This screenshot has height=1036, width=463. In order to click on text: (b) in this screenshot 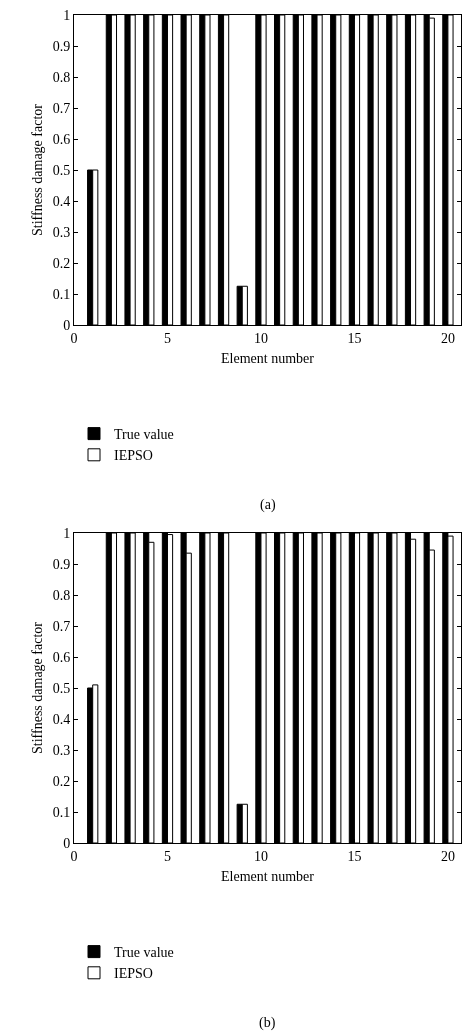, I will do `click(267, 1023)`.